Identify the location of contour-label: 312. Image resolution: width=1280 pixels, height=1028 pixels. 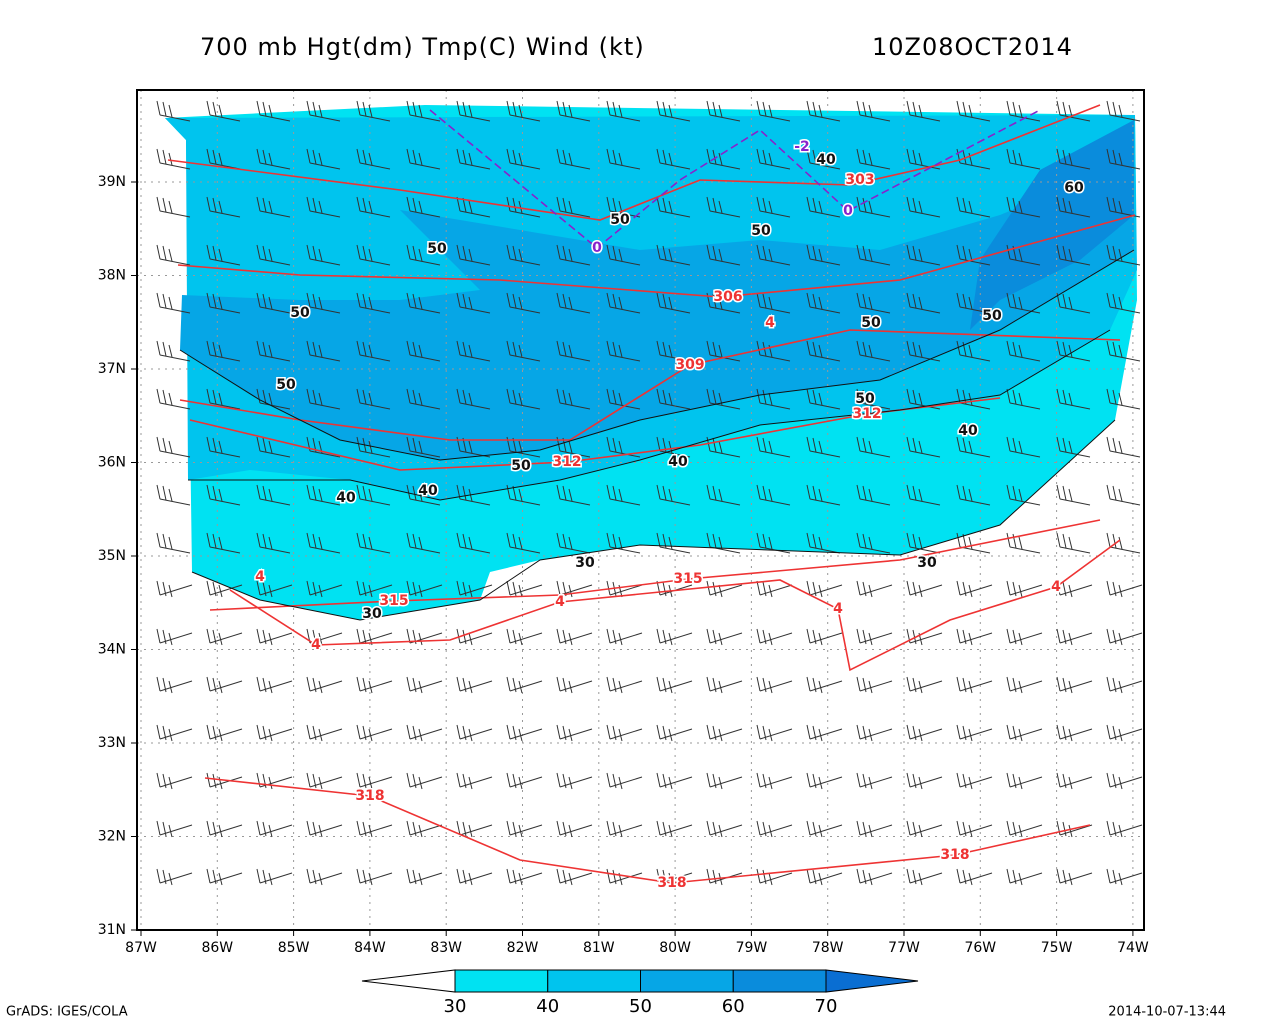
(566, 462).